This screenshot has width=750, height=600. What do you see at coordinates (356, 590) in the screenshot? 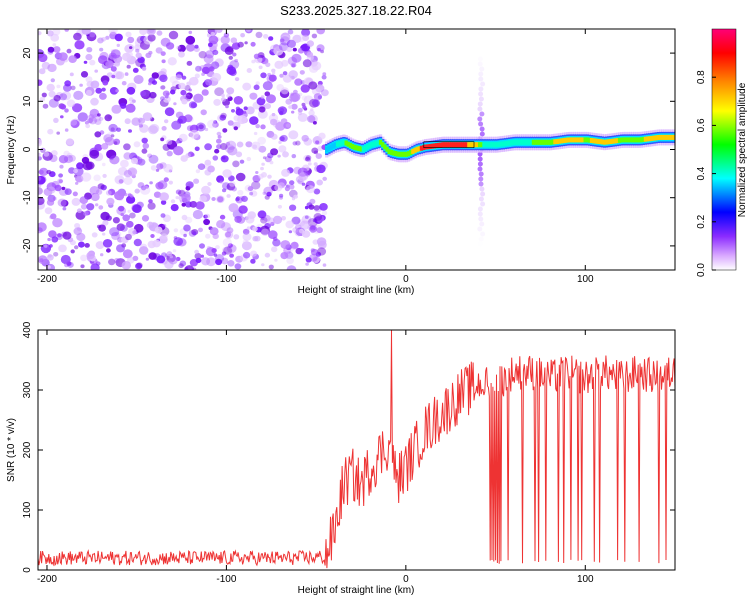
I see `snr-x-label: Height of straight line (km)` at bounding box center [356, 590].